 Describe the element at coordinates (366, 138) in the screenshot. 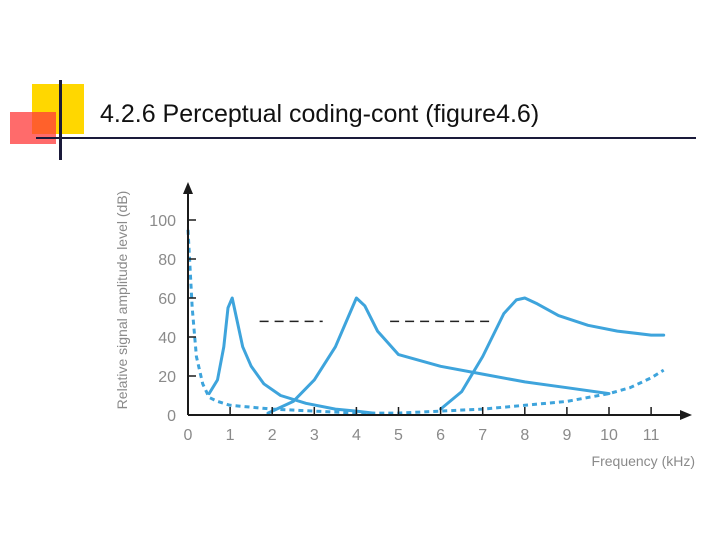

I see `decor-title-underline` at that location.